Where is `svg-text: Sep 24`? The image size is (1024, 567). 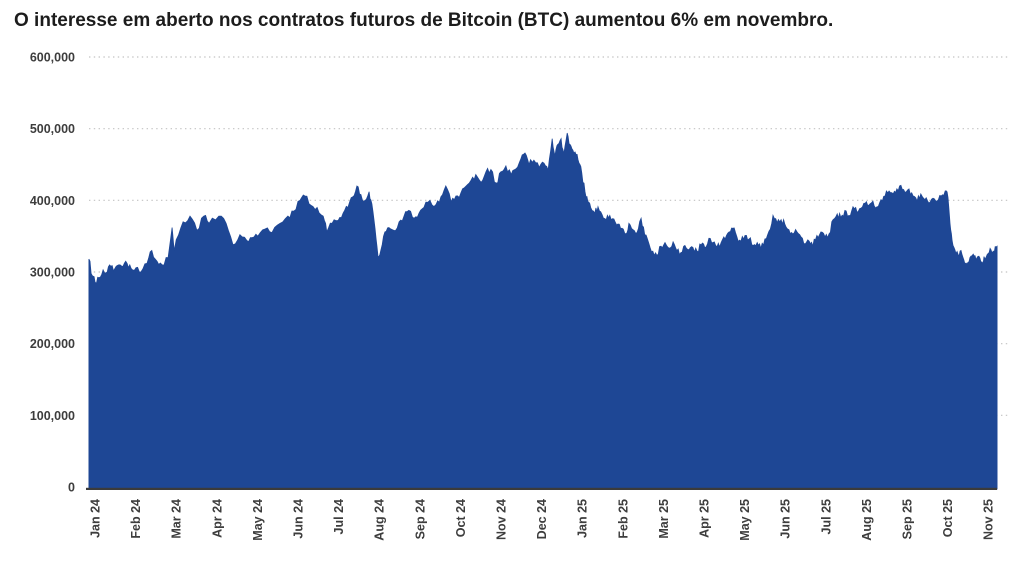 svg-text: Sep 24 is located at coordinates (420, 519).